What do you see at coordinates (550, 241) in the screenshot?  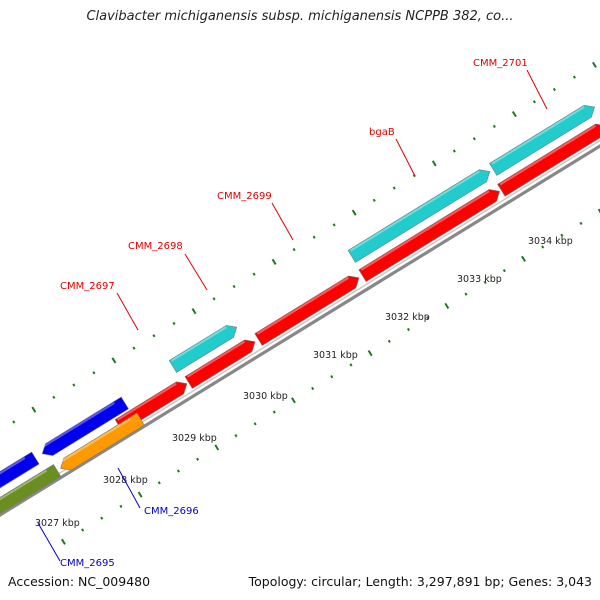 I see `scale-label: 3034 kbp` at bounding box center [550, 241].